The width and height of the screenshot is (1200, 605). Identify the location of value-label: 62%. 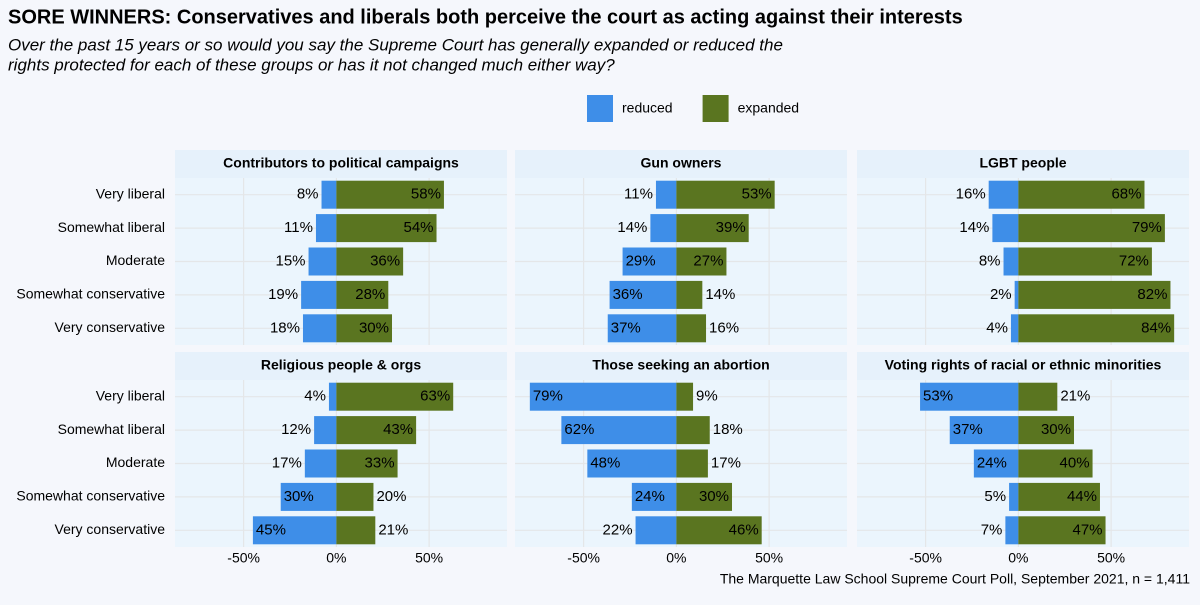
(579, 429).